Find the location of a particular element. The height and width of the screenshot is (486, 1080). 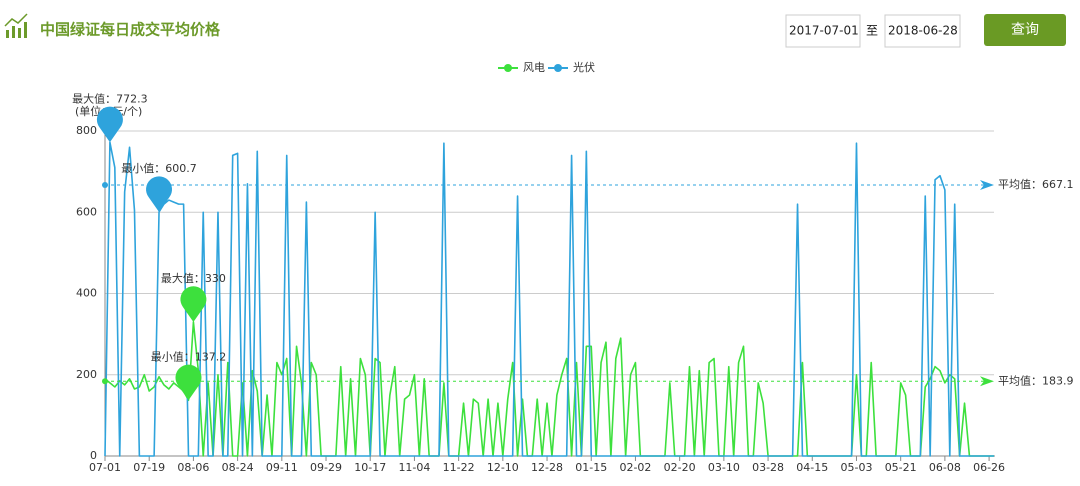

x-tick-label: 02-02 is located at coordinates (635, 467).